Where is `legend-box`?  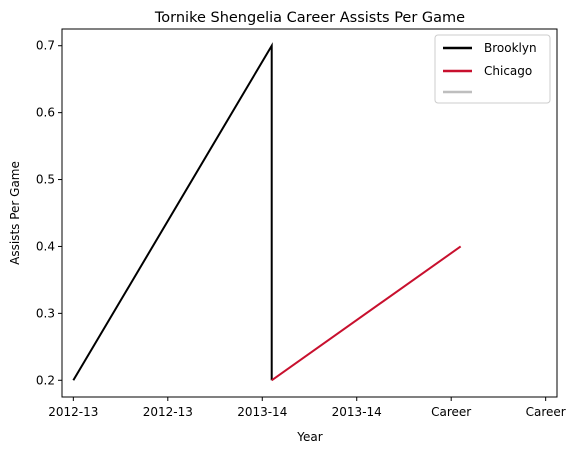
legend-box is located at coordinates (492, 69).